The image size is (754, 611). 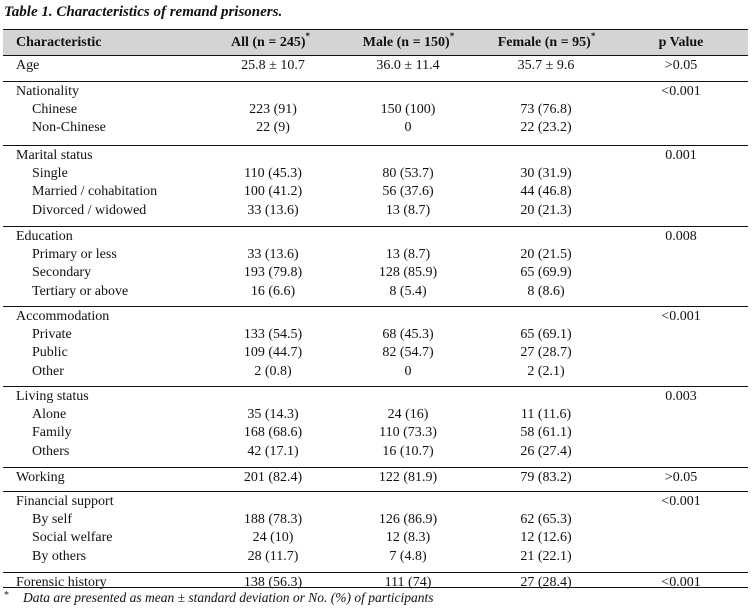 What do you see at coordinates (408, 65) in the screenshot?
I see `cell-male: 36.0 ± 11.4` at bounding box center [408, 65].